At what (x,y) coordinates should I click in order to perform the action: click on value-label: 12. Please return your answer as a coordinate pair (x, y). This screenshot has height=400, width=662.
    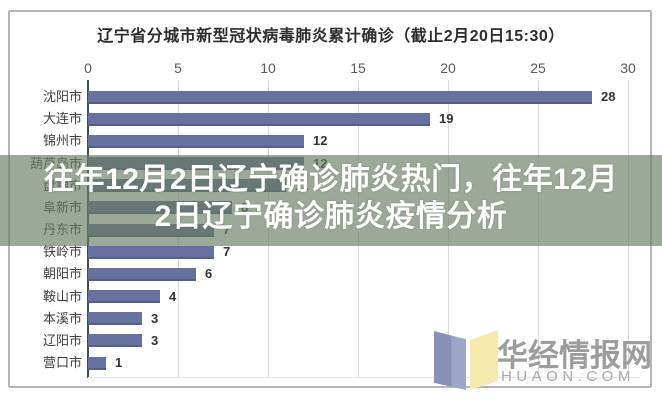
    Looking at the image, I should click on (320, 141).